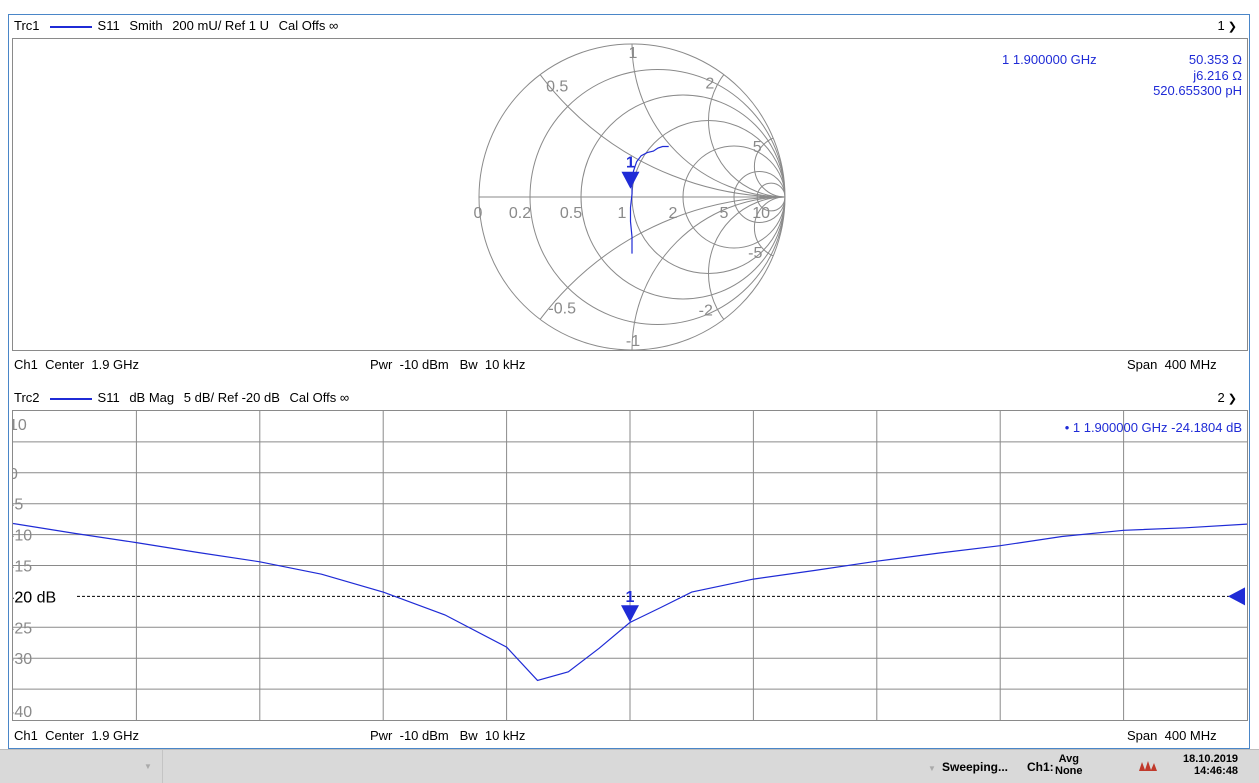 The height and width of the screenshot is (783, 1259). What do you see at coordinates (520, 213) in the screenshot?
I see `smith-label-resistance: 0.2` at bounding box center [520, 213].